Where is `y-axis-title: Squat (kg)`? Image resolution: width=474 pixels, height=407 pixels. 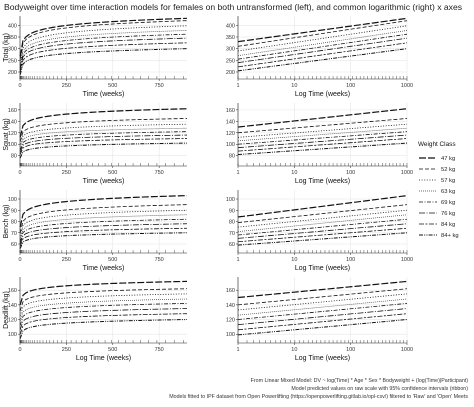
y-axis-title: Squat (kg) is located at coordinates (6, 134).